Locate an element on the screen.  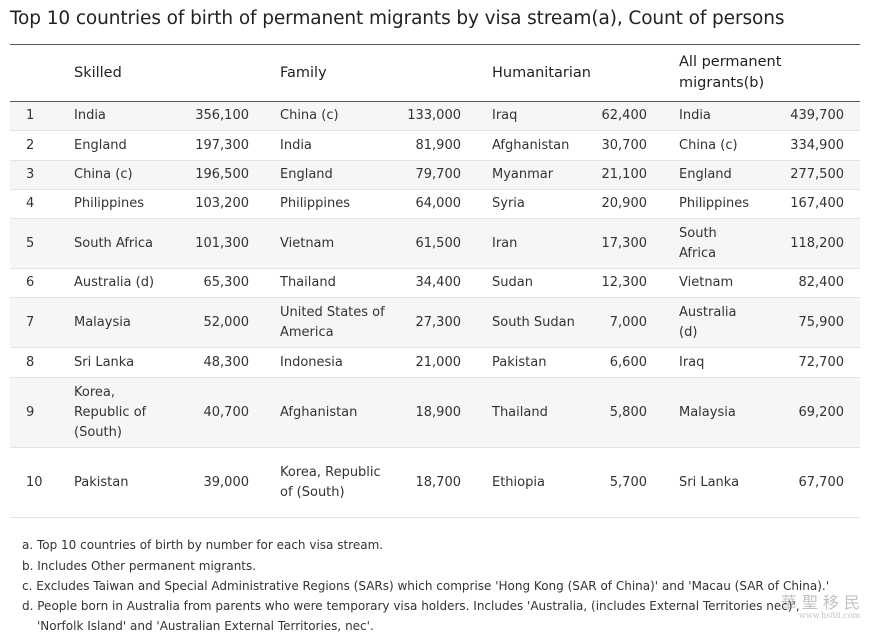
skilled-count-cell: 197,300 is located at coordinates (222, 145).